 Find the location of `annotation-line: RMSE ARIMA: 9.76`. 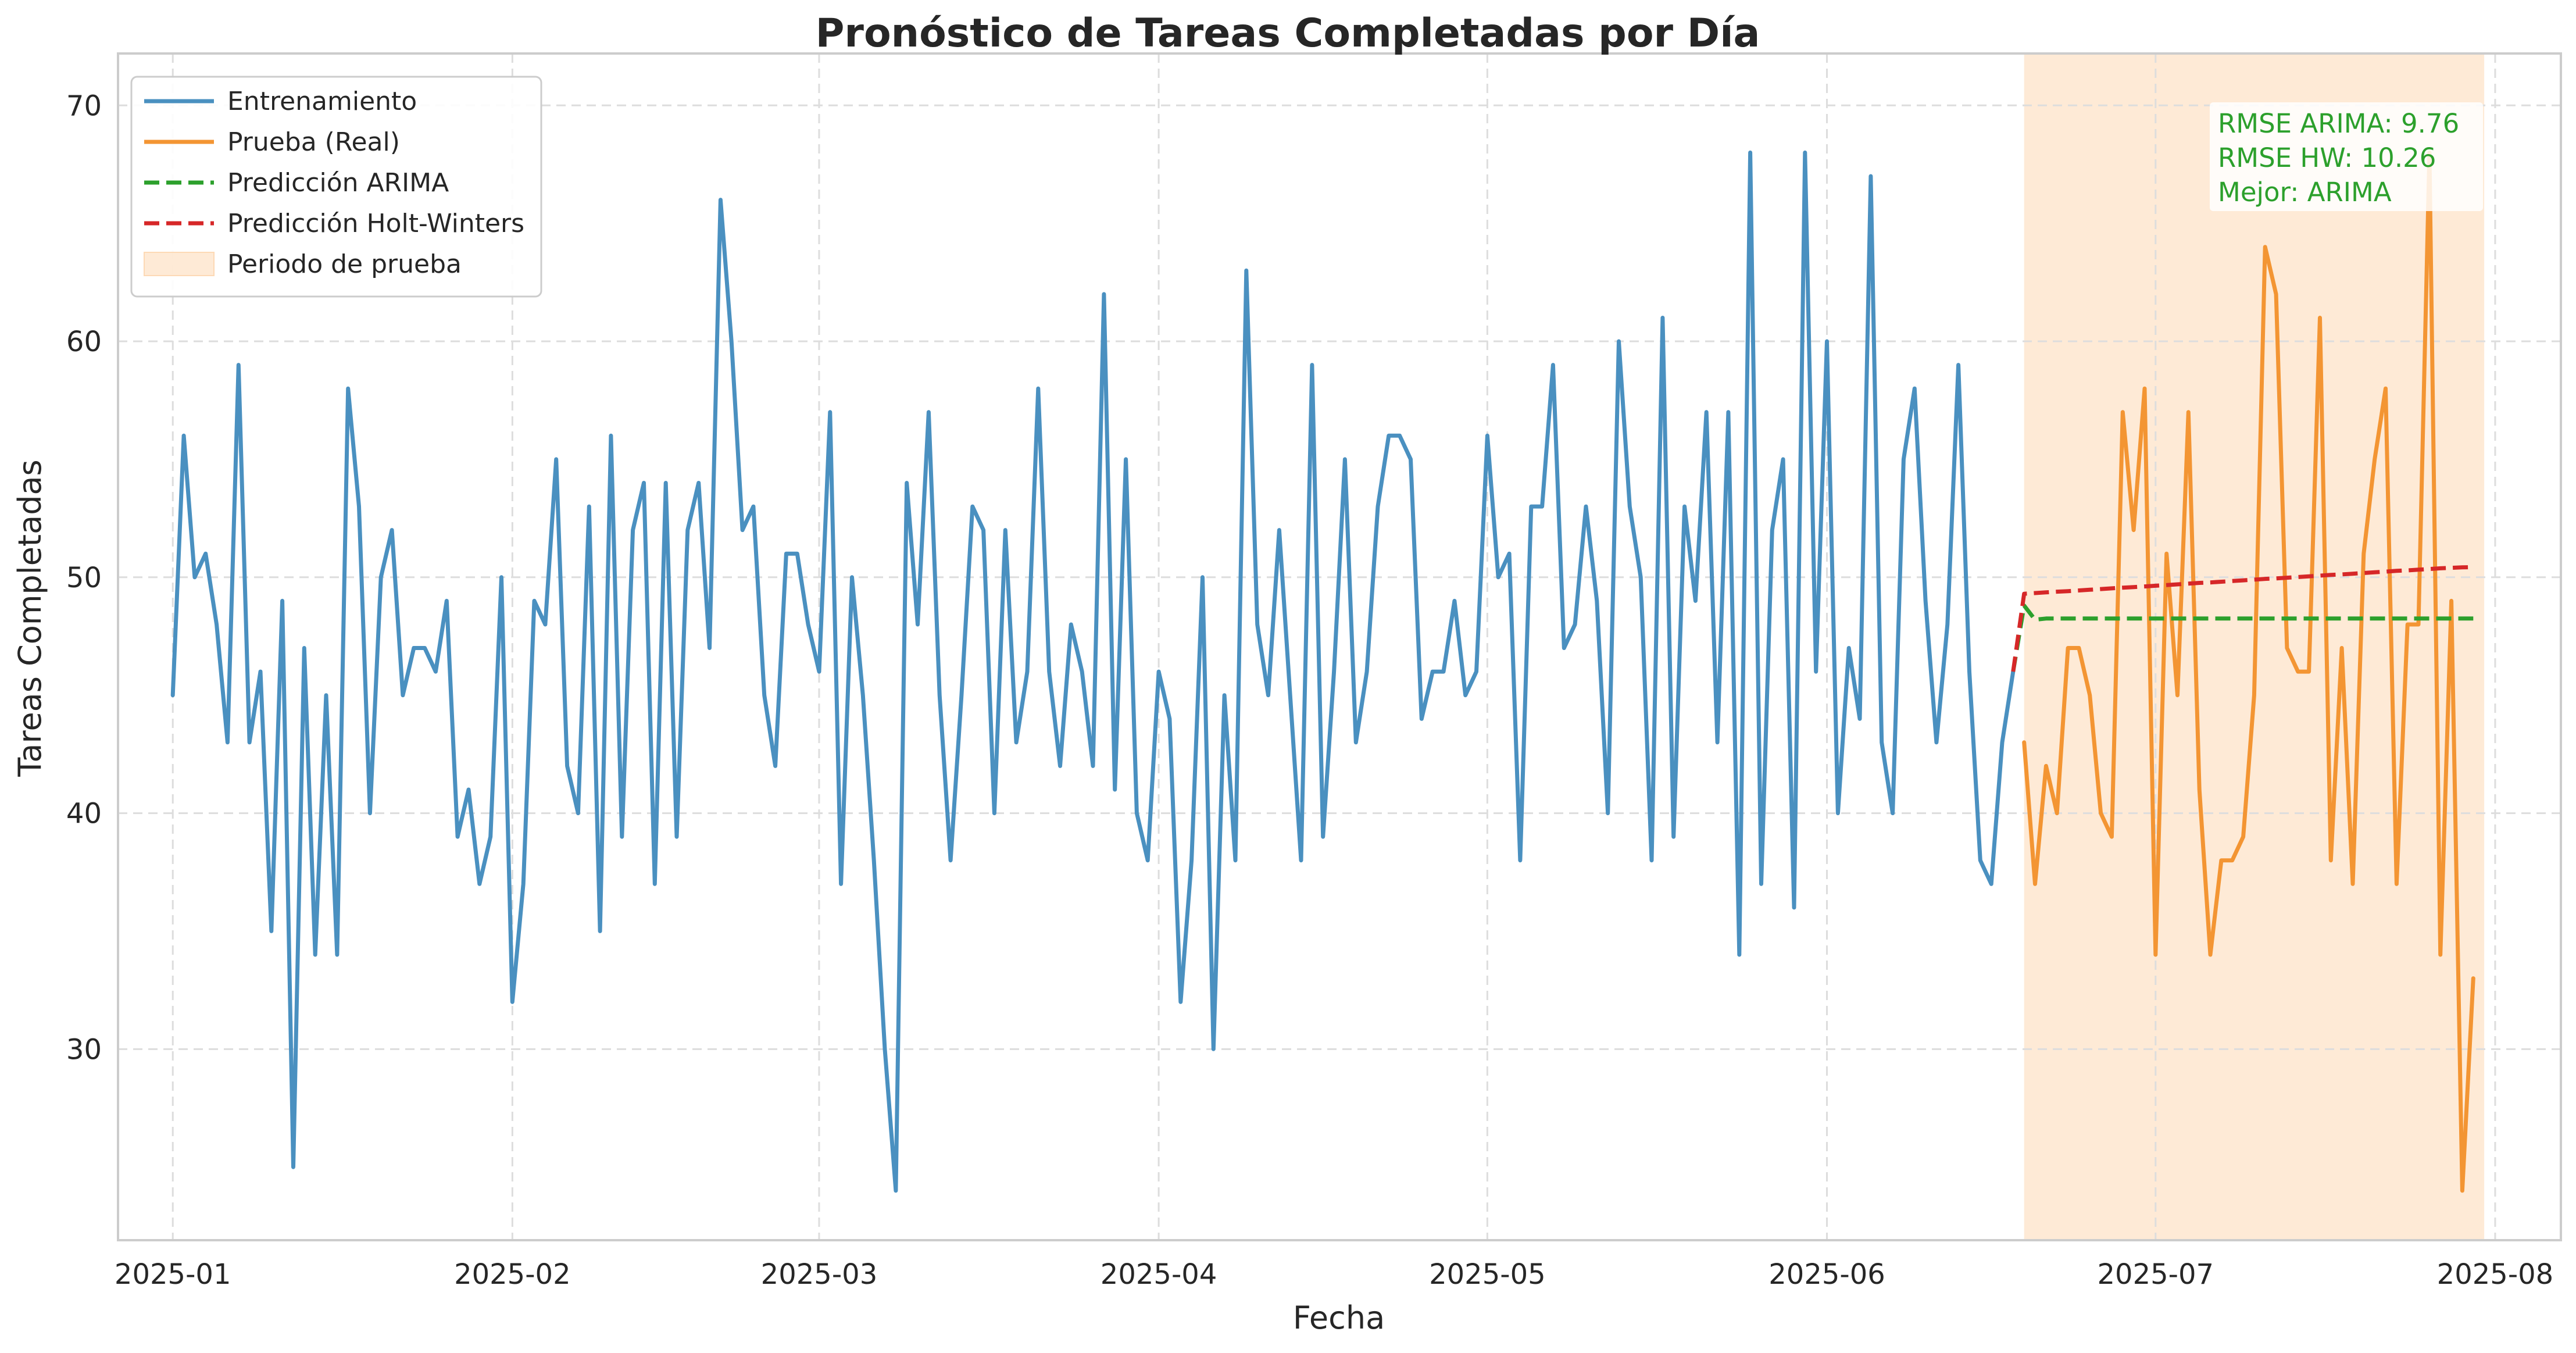

annotation-line: RMSE ARIMA: 9.76 is located at coordinates (2338, 123).